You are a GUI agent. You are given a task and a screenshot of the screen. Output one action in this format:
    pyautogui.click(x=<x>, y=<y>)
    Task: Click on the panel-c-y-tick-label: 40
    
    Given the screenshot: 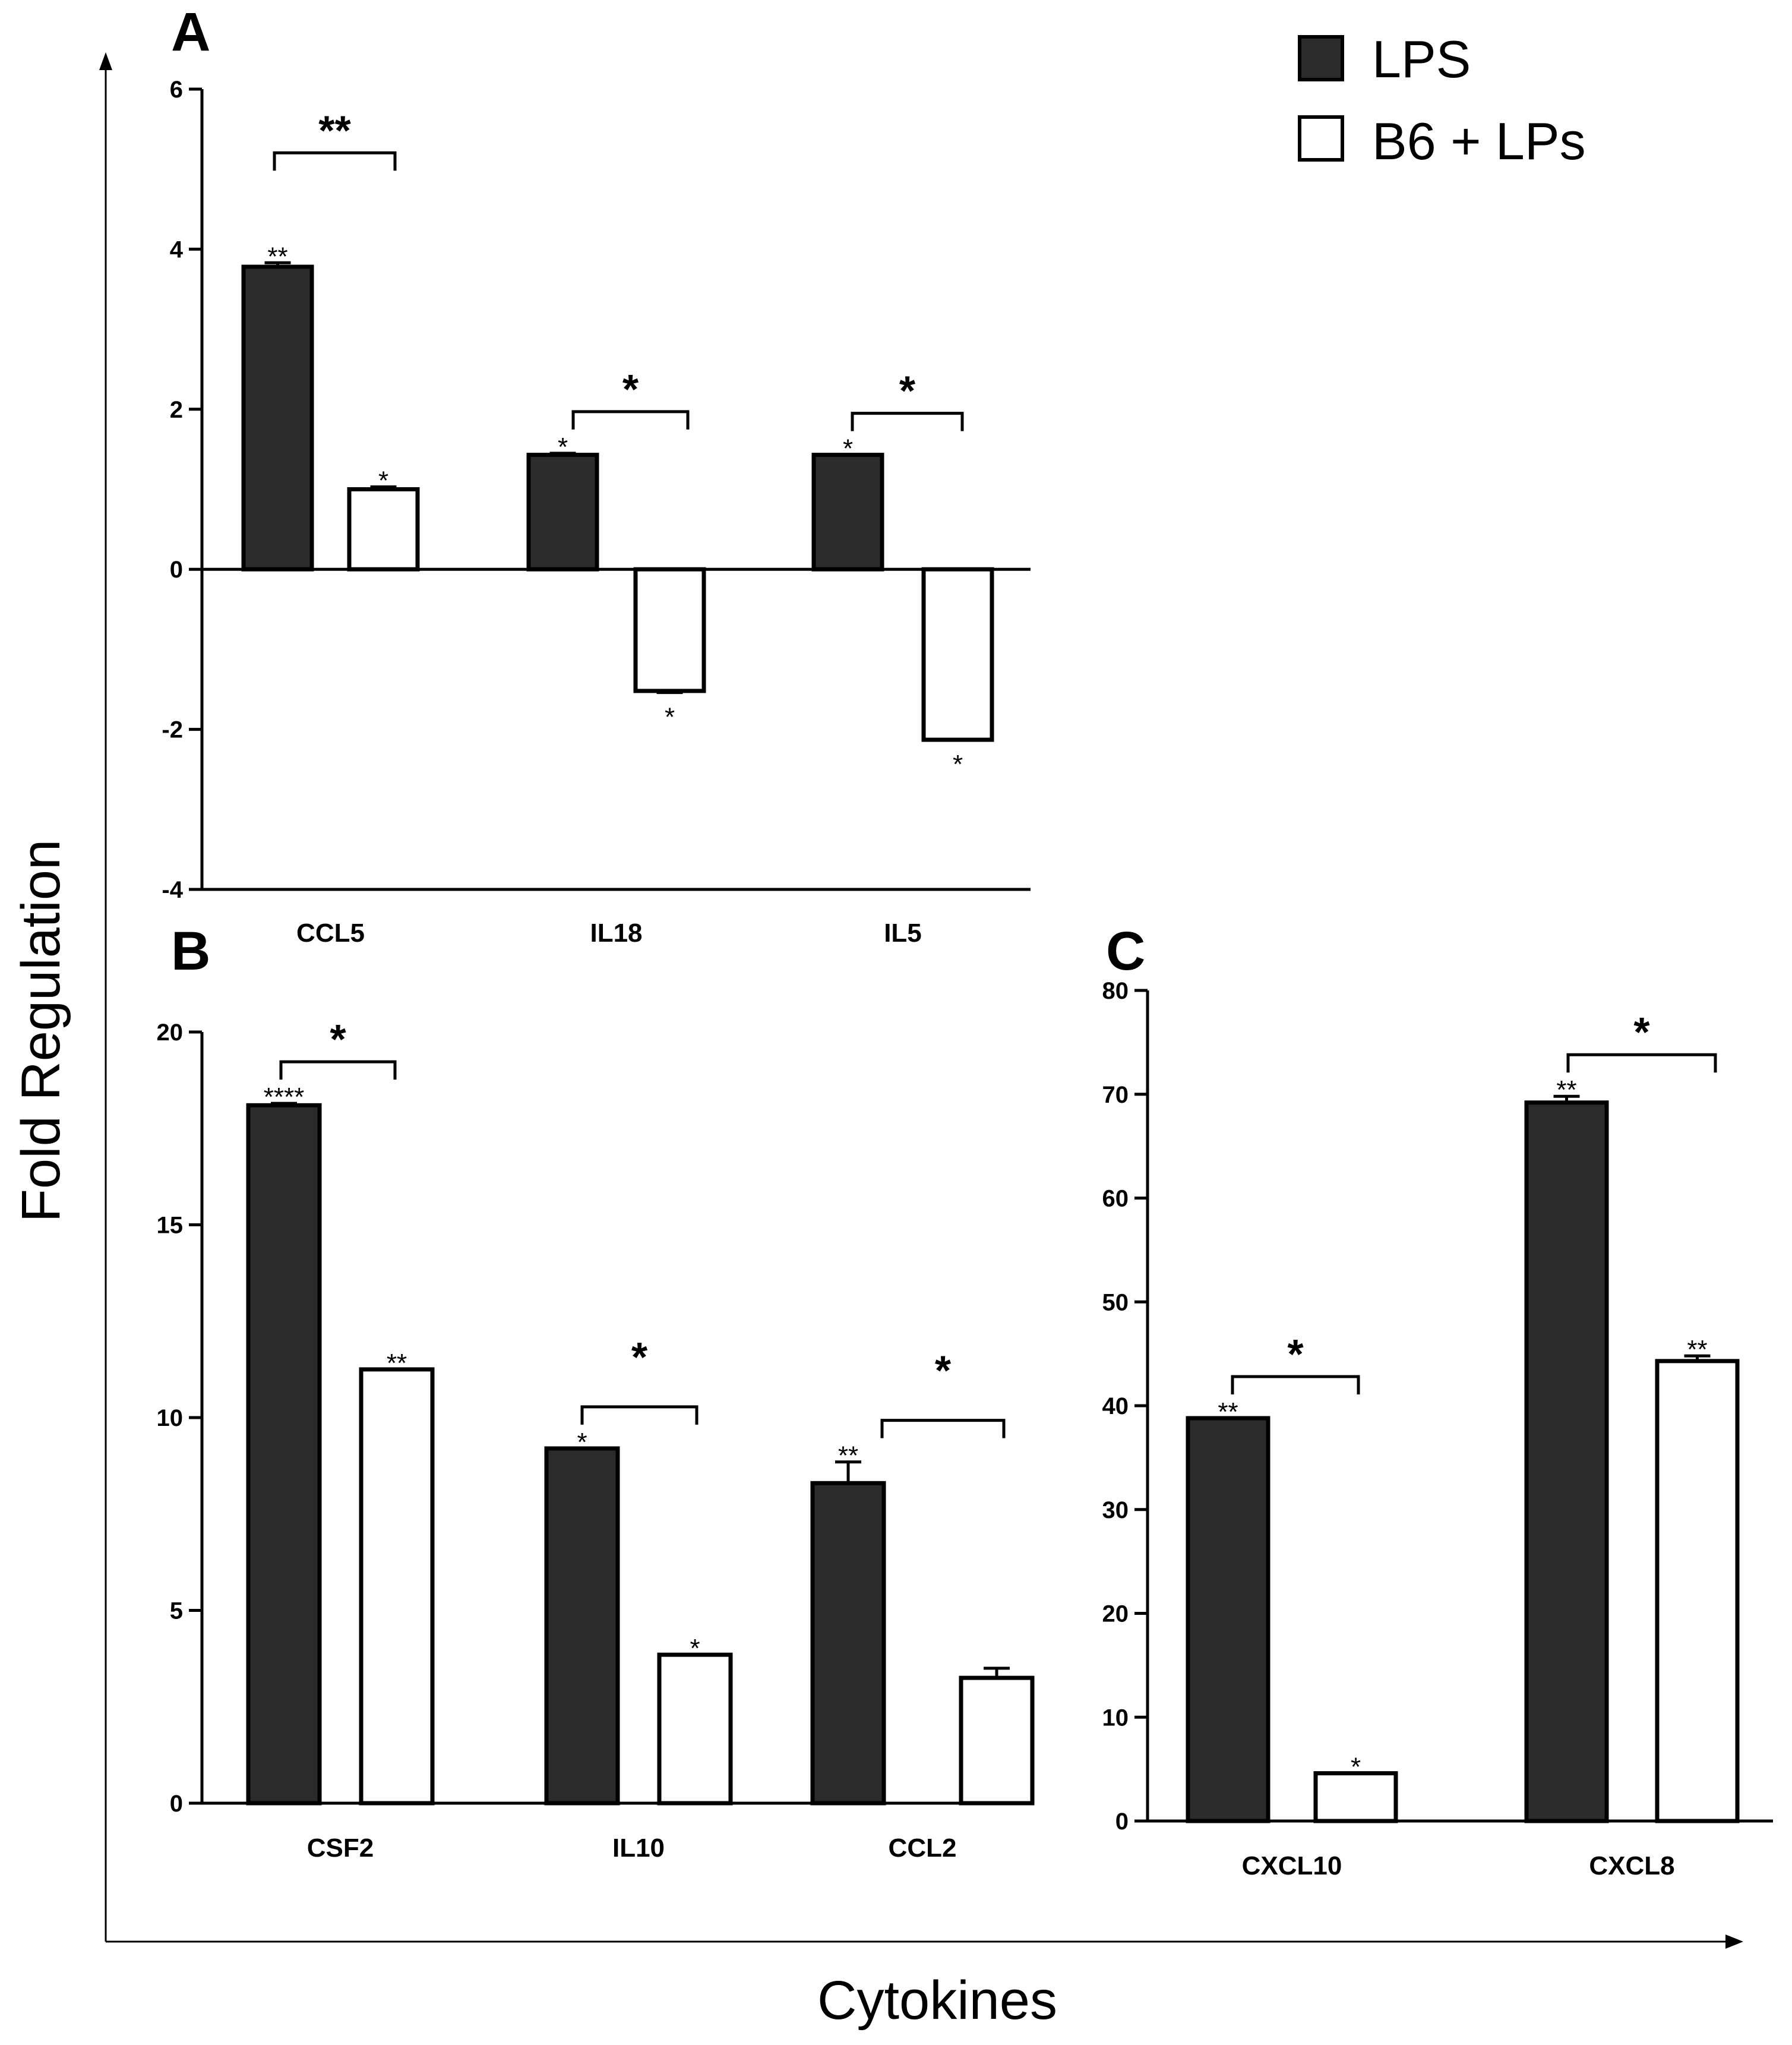 What is the action you would take?
    pyautogui.click(x=1115, y=1406)
    